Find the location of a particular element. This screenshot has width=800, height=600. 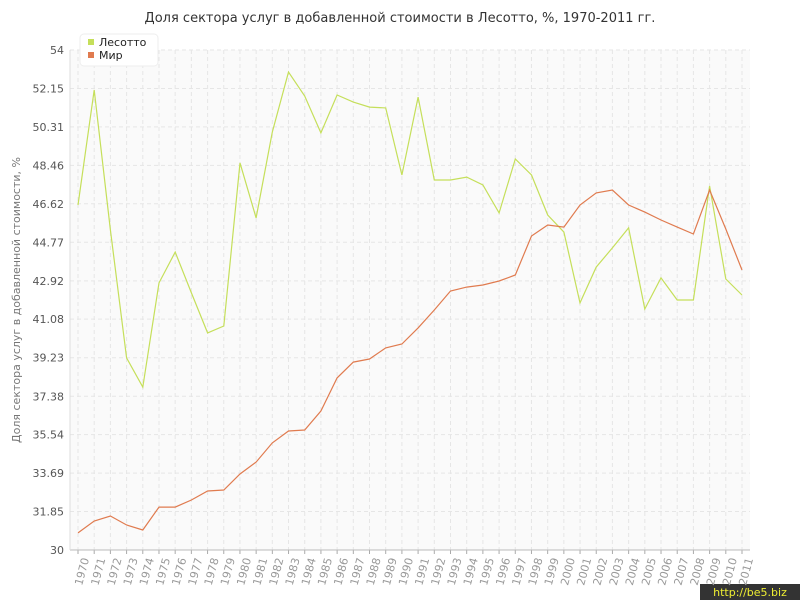

watermark-bg is located at coordinates (750, 592).